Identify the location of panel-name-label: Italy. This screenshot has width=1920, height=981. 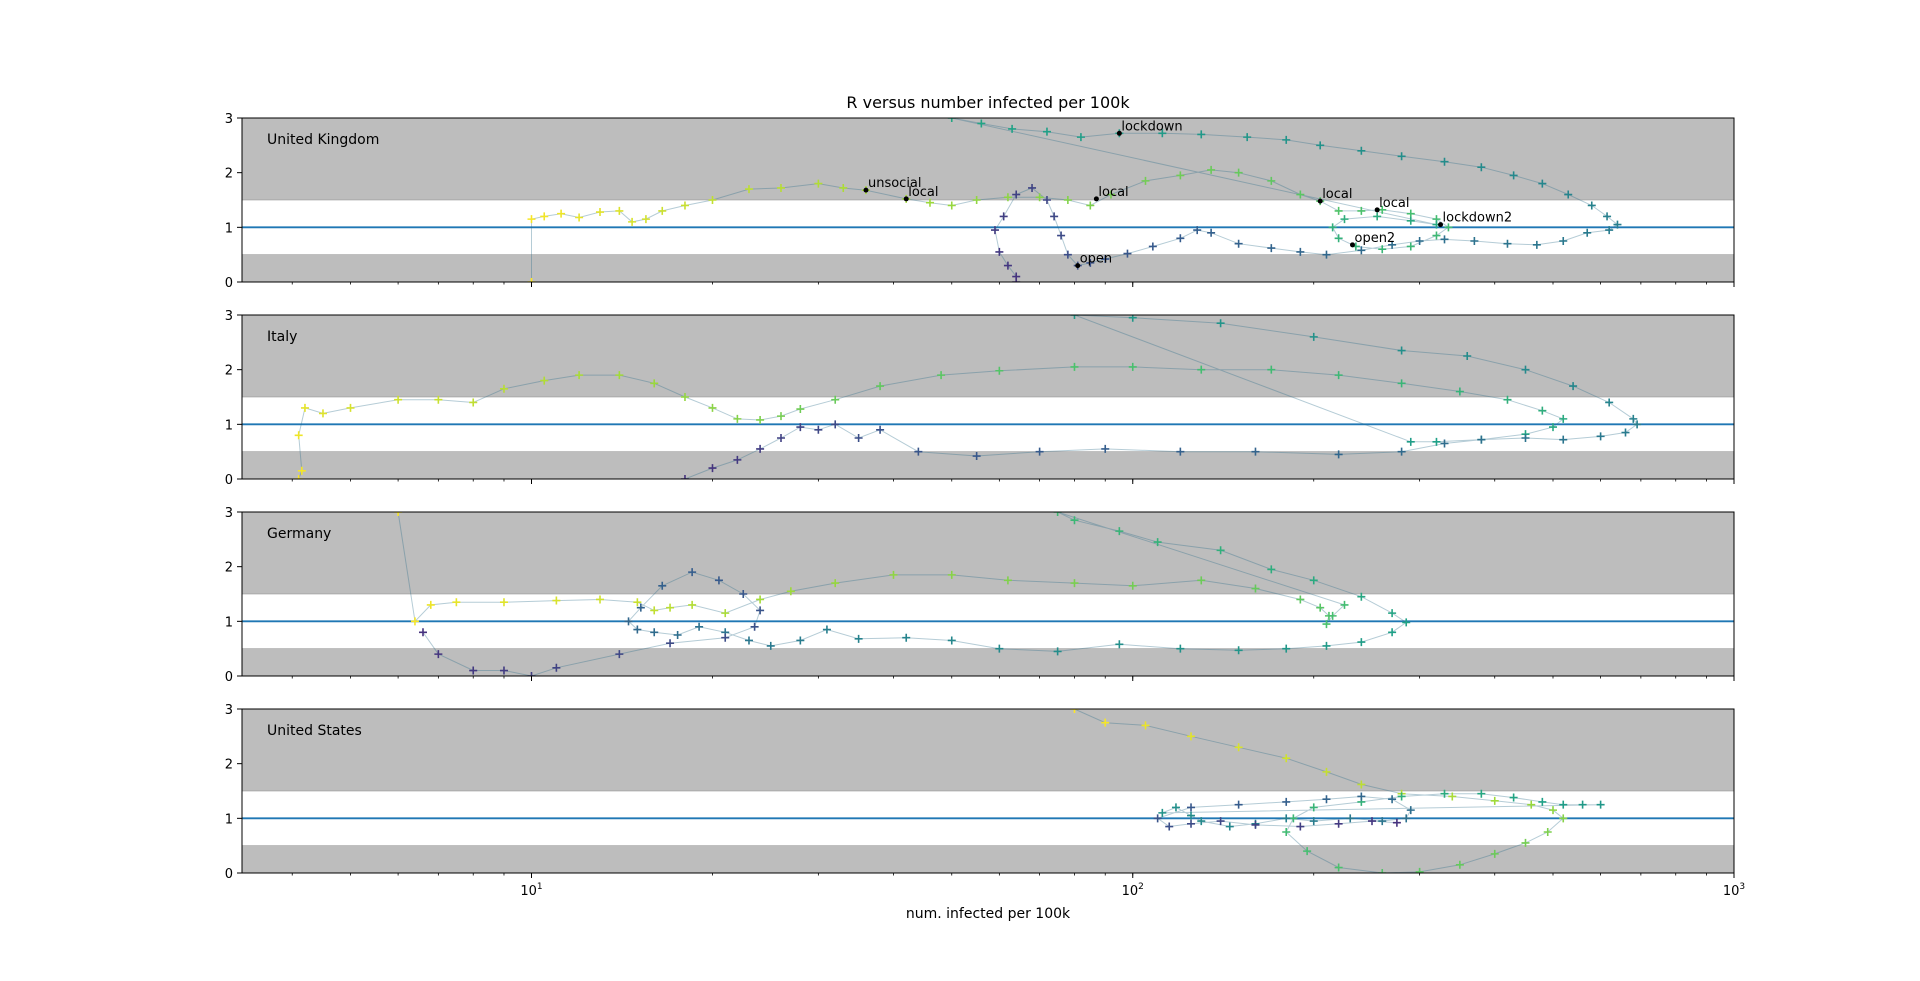
(282, 337).